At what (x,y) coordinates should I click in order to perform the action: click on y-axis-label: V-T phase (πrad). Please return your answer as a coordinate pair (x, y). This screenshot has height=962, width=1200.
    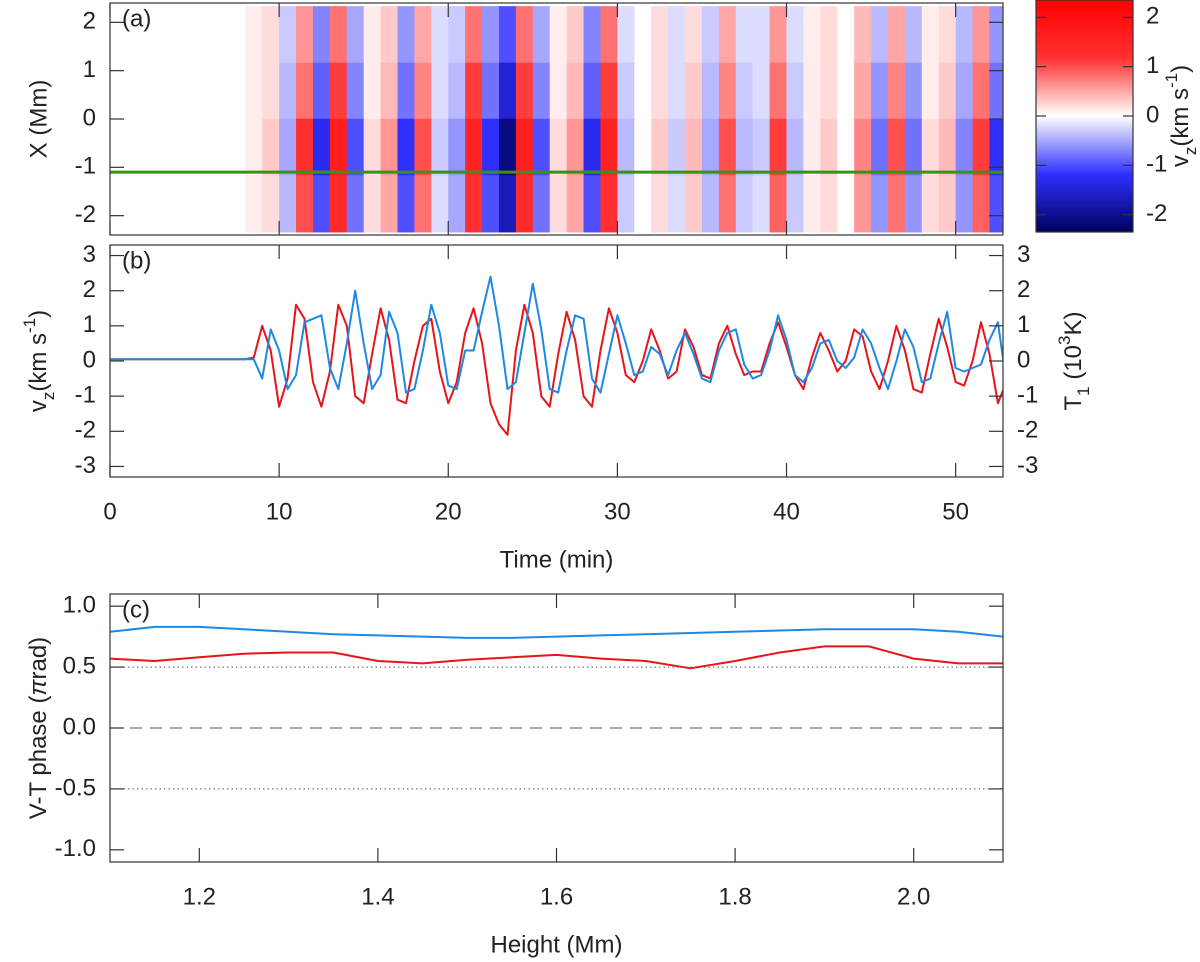
    Looking at the image, I should click on (38, 728).